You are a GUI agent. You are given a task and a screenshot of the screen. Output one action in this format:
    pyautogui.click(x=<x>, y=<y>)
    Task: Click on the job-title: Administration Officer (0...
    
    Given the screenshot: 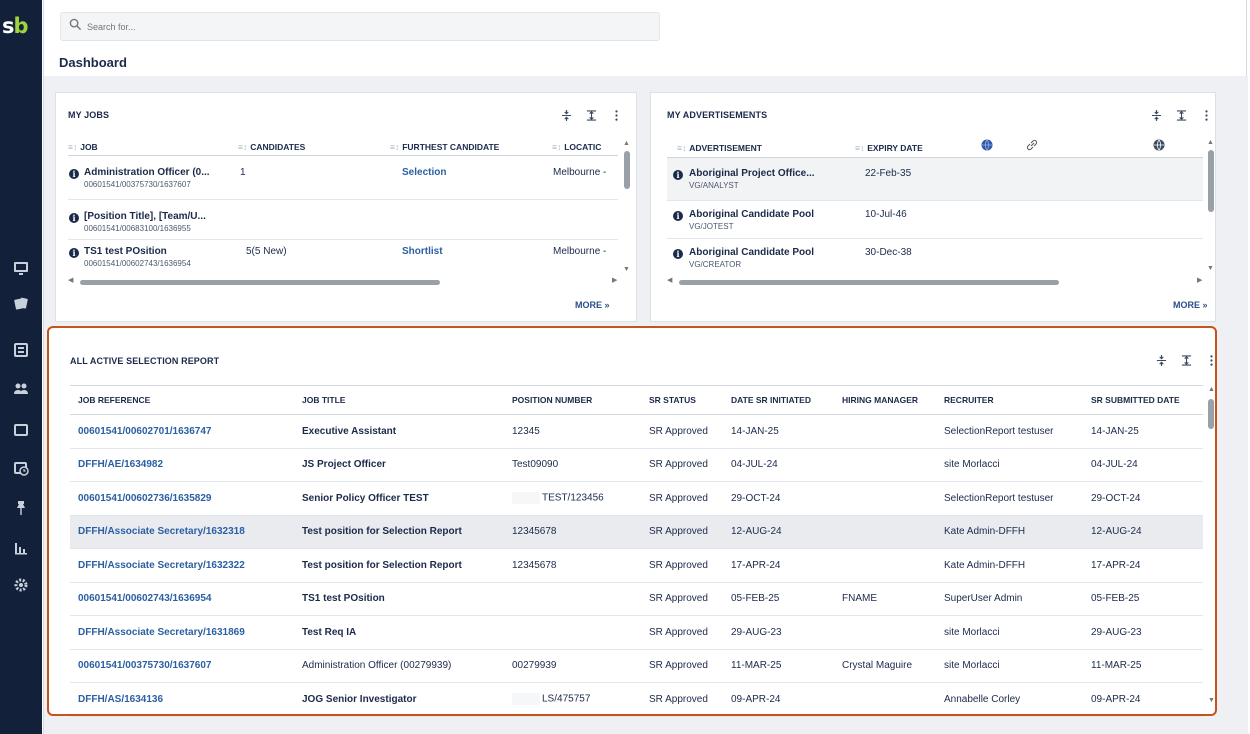 What is the action you would take?
    pyautogui.click(x=147, y=172)
    